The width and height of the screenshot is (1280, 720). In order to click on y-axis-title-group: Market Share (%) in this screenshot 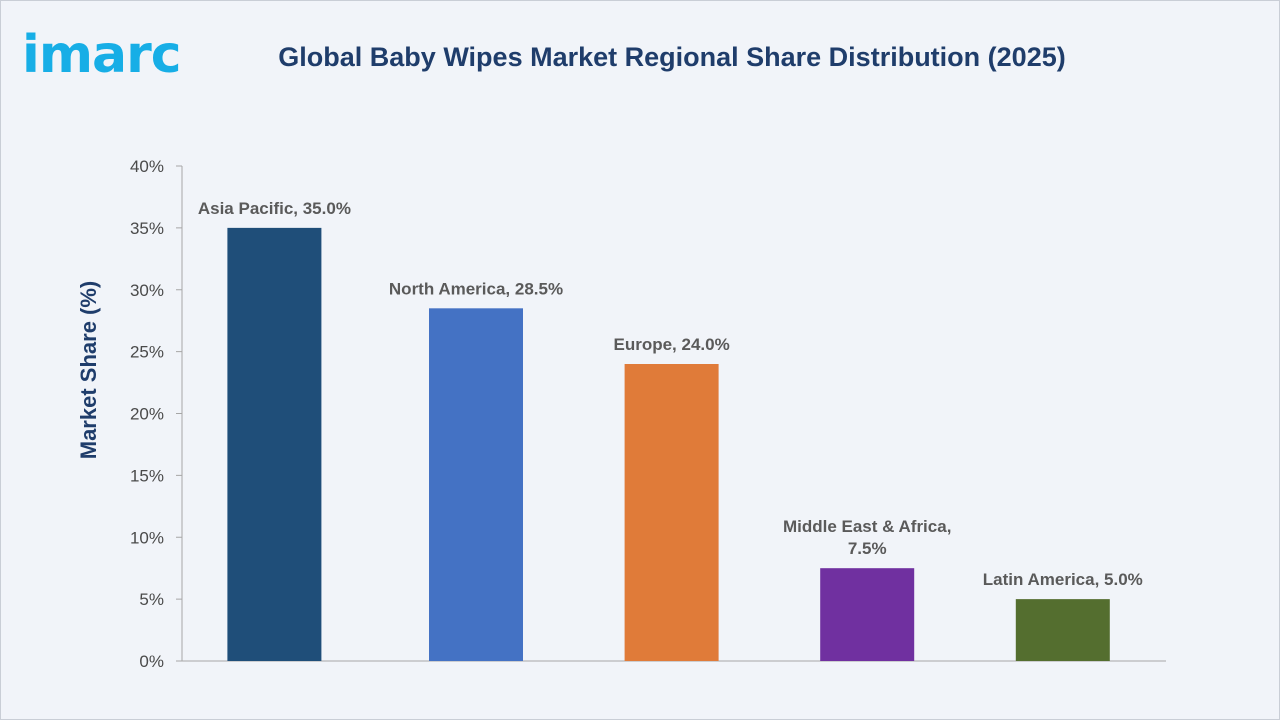, I will do `click(88, 370)`.